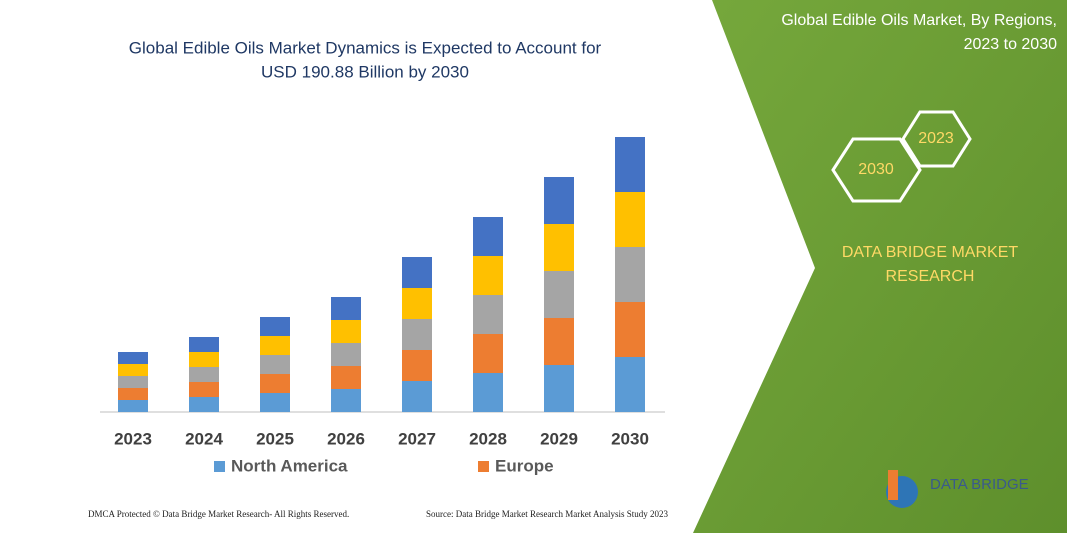 The height and width of the screenshot is (533, 1067). Describe the element at coordinates (893, 485) in the screenshot. I see `logo-icon` at that location.